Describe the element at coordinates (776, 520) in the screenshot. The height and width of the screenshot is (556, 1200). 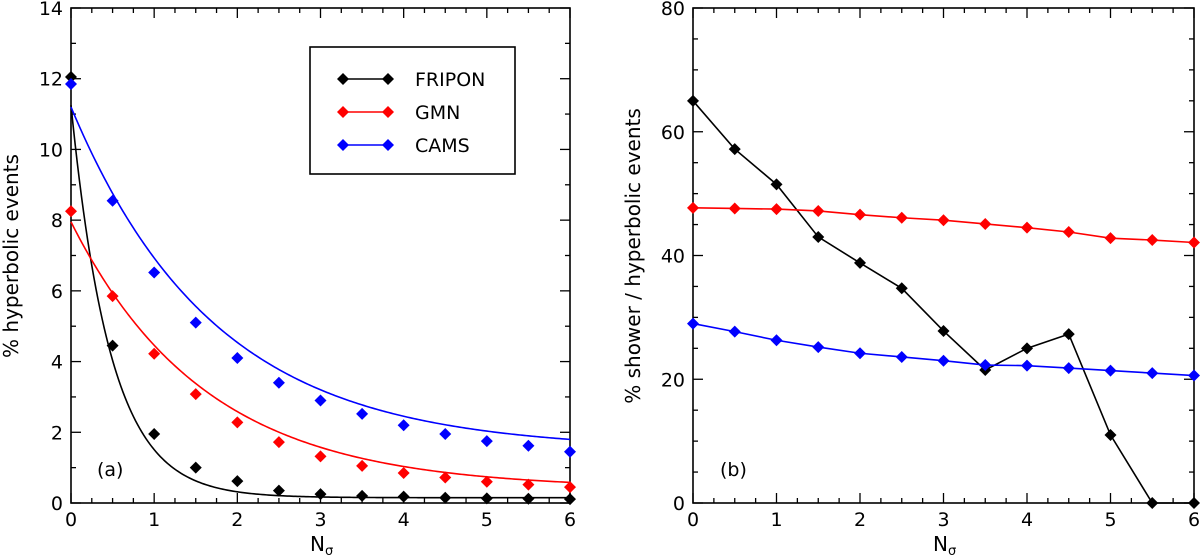
I see `panel-b-x-tick-label: 1` at that location.